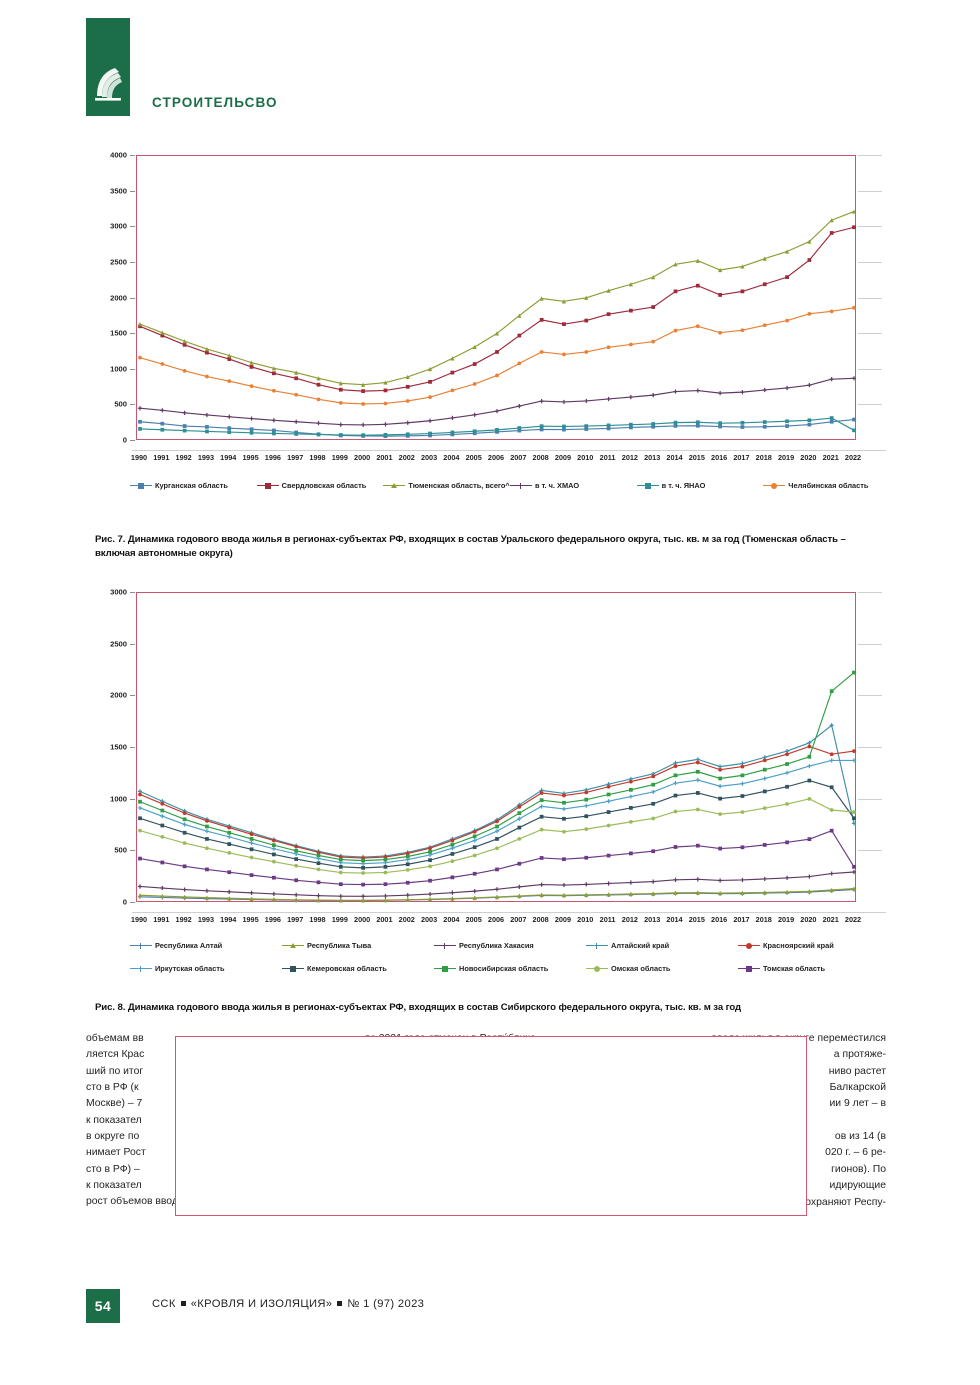 This screenshot has height=1385, width=980. What do you see at coordinates (640, 945) in the screenshot?
I see `legend-label: Алтайский край` at bounding box center [640, 945].